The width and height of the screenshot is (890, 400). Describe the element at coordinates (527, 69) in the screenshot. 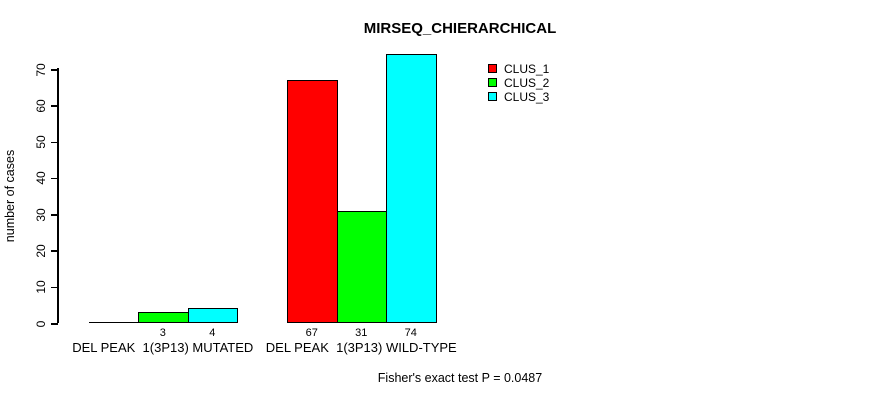

I see `legend-label-CLUS_1: CLUS_1` at that location.